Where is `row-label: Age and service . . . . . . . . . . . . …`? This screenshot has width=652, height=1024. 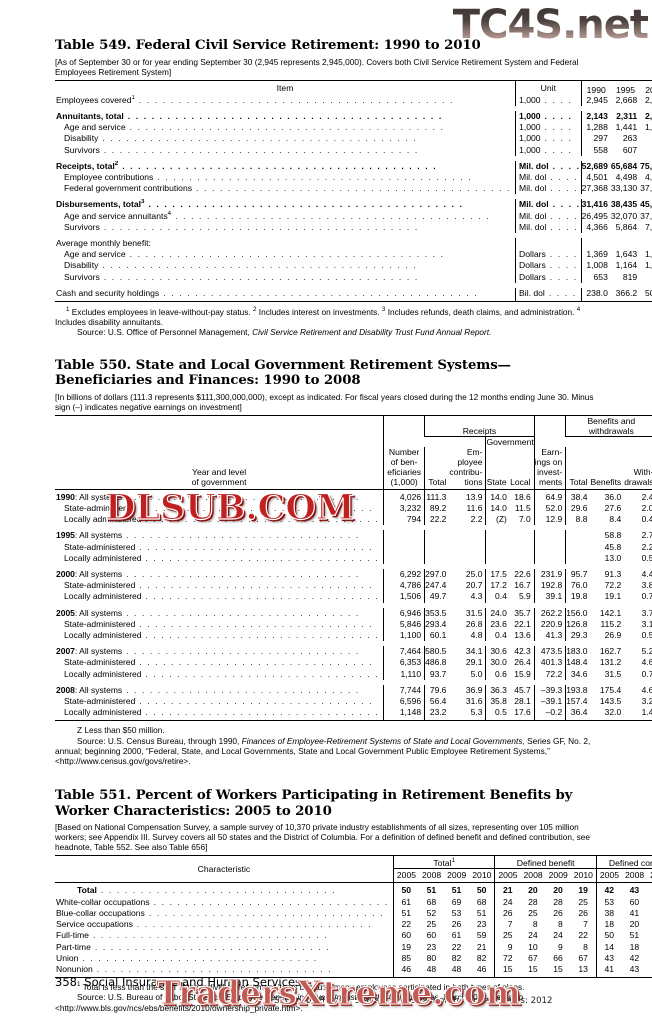 row-label: Age and service . . . . . . . . . . . . … is located at coordinates (254, 127).